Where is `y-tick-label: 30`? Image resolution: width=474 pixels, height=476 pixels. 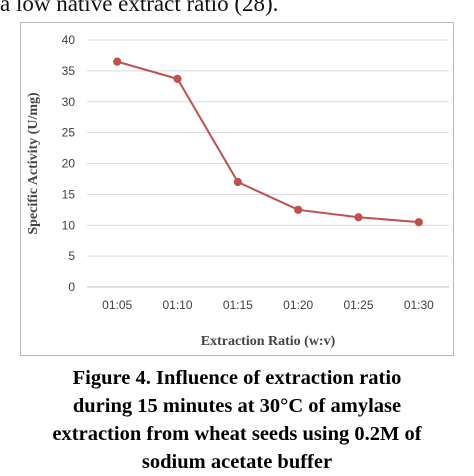
y-tick-label: 30 is located at coordinates (69, 102).